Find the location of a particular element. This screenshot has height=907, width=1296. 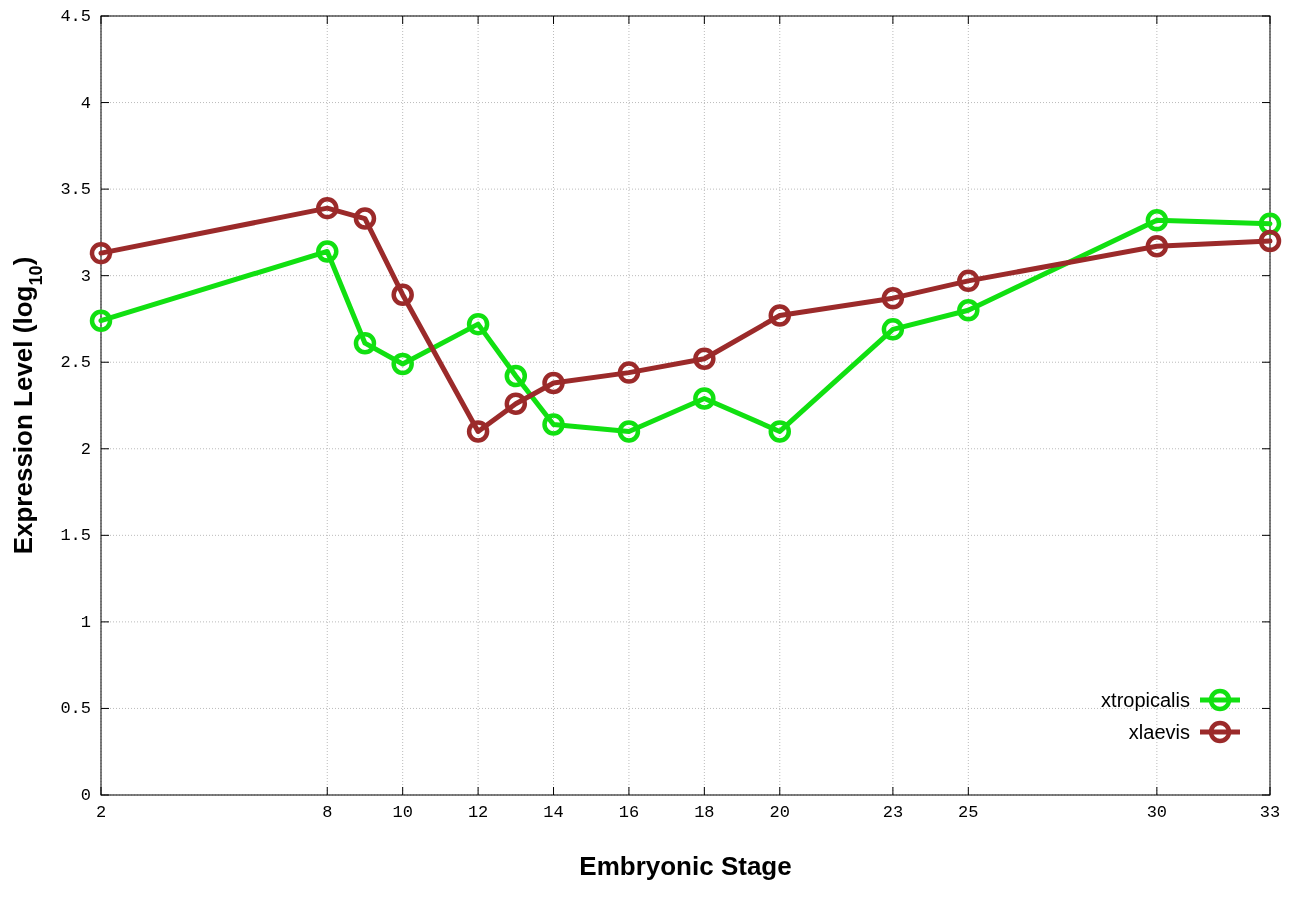

x-tick-label: 12 is located at coordinates (478, 812).